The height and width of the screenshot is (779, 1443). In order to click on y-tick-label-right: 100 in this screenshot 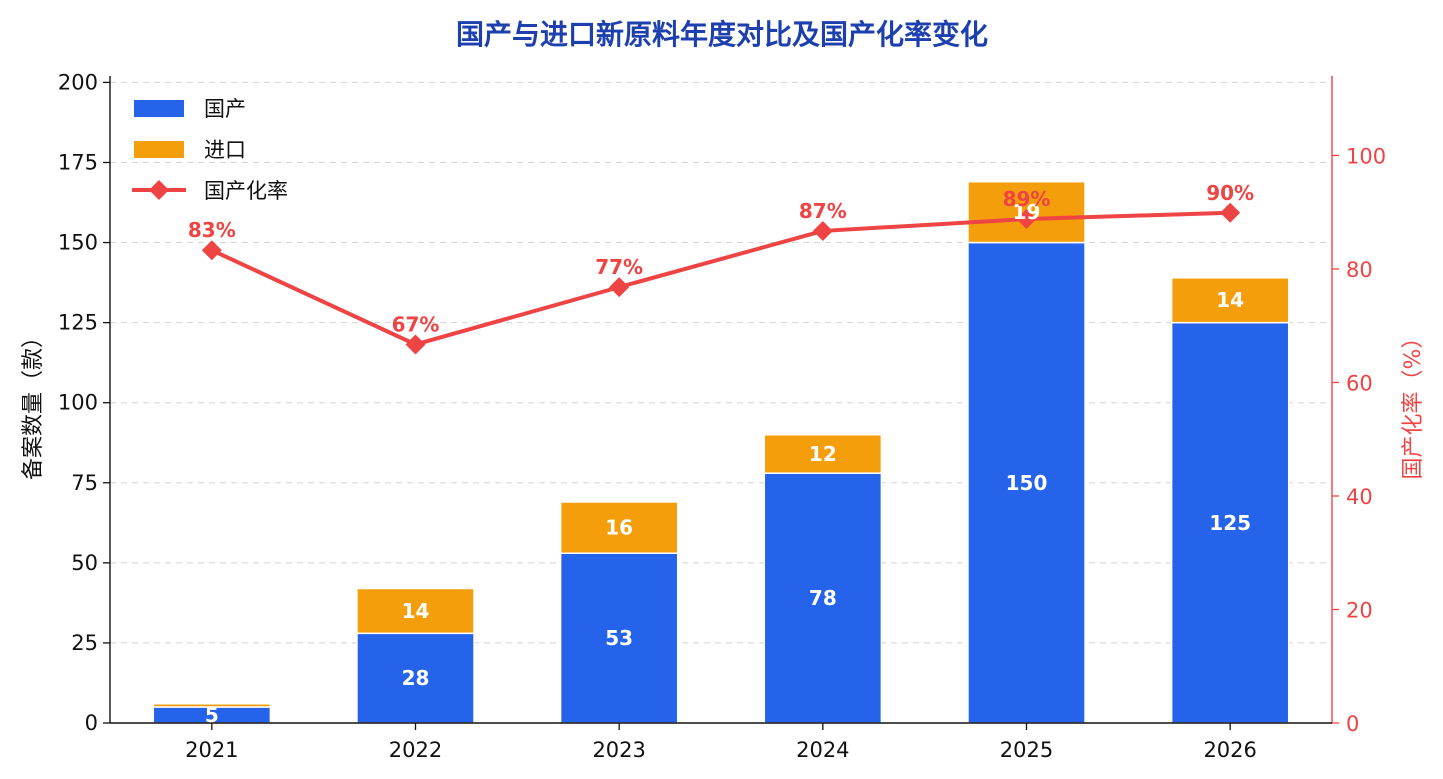, I will do `click(1366, 156)`.